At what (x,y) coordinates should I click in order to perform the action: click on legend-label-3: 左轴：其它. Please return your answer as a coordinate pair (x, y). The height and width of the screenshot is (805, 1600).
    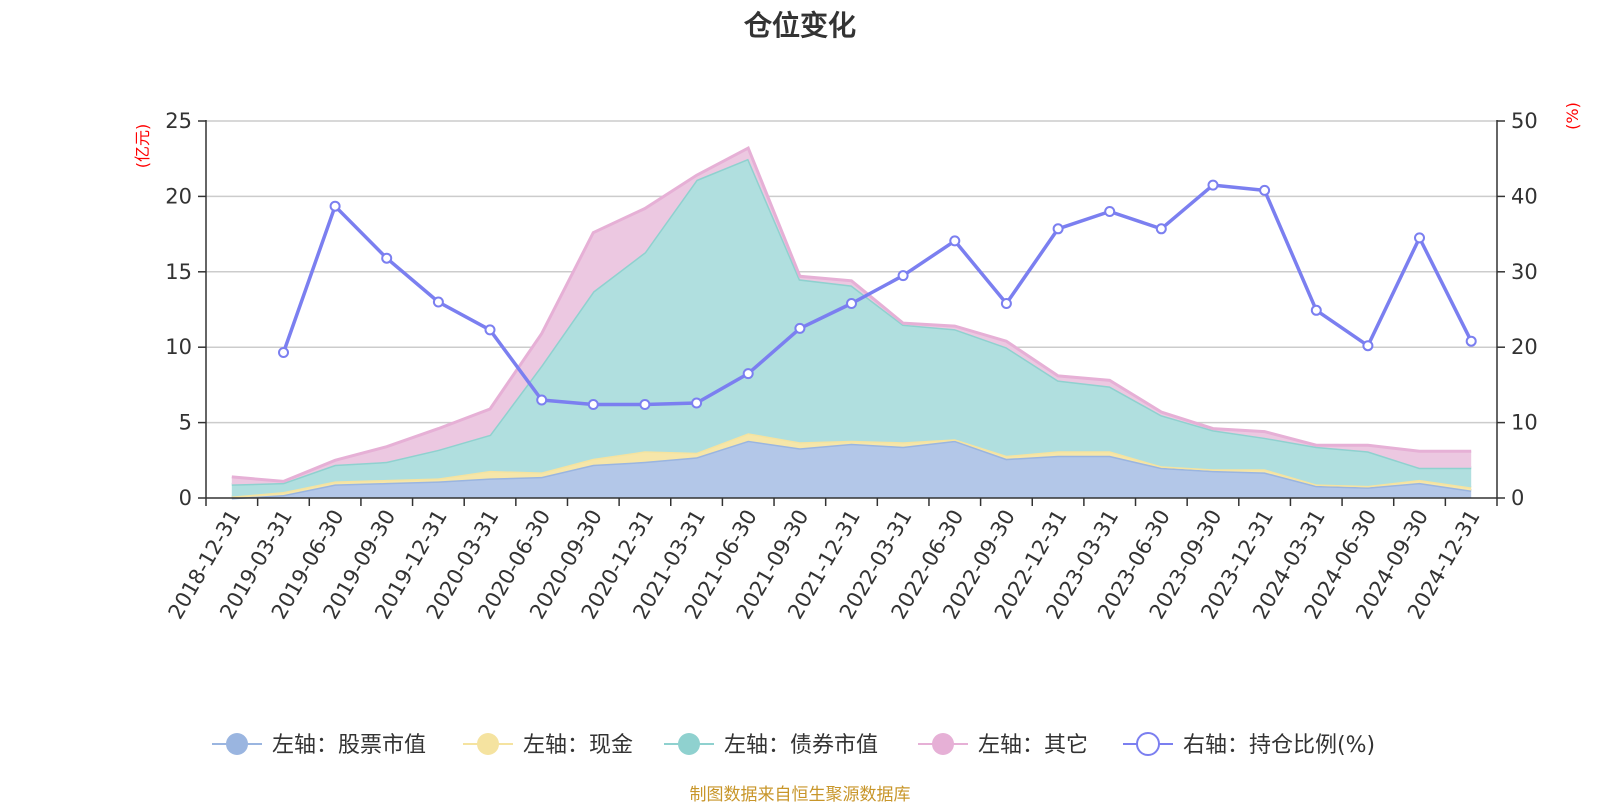
    Looking at the image, I should click on (1033, 745).